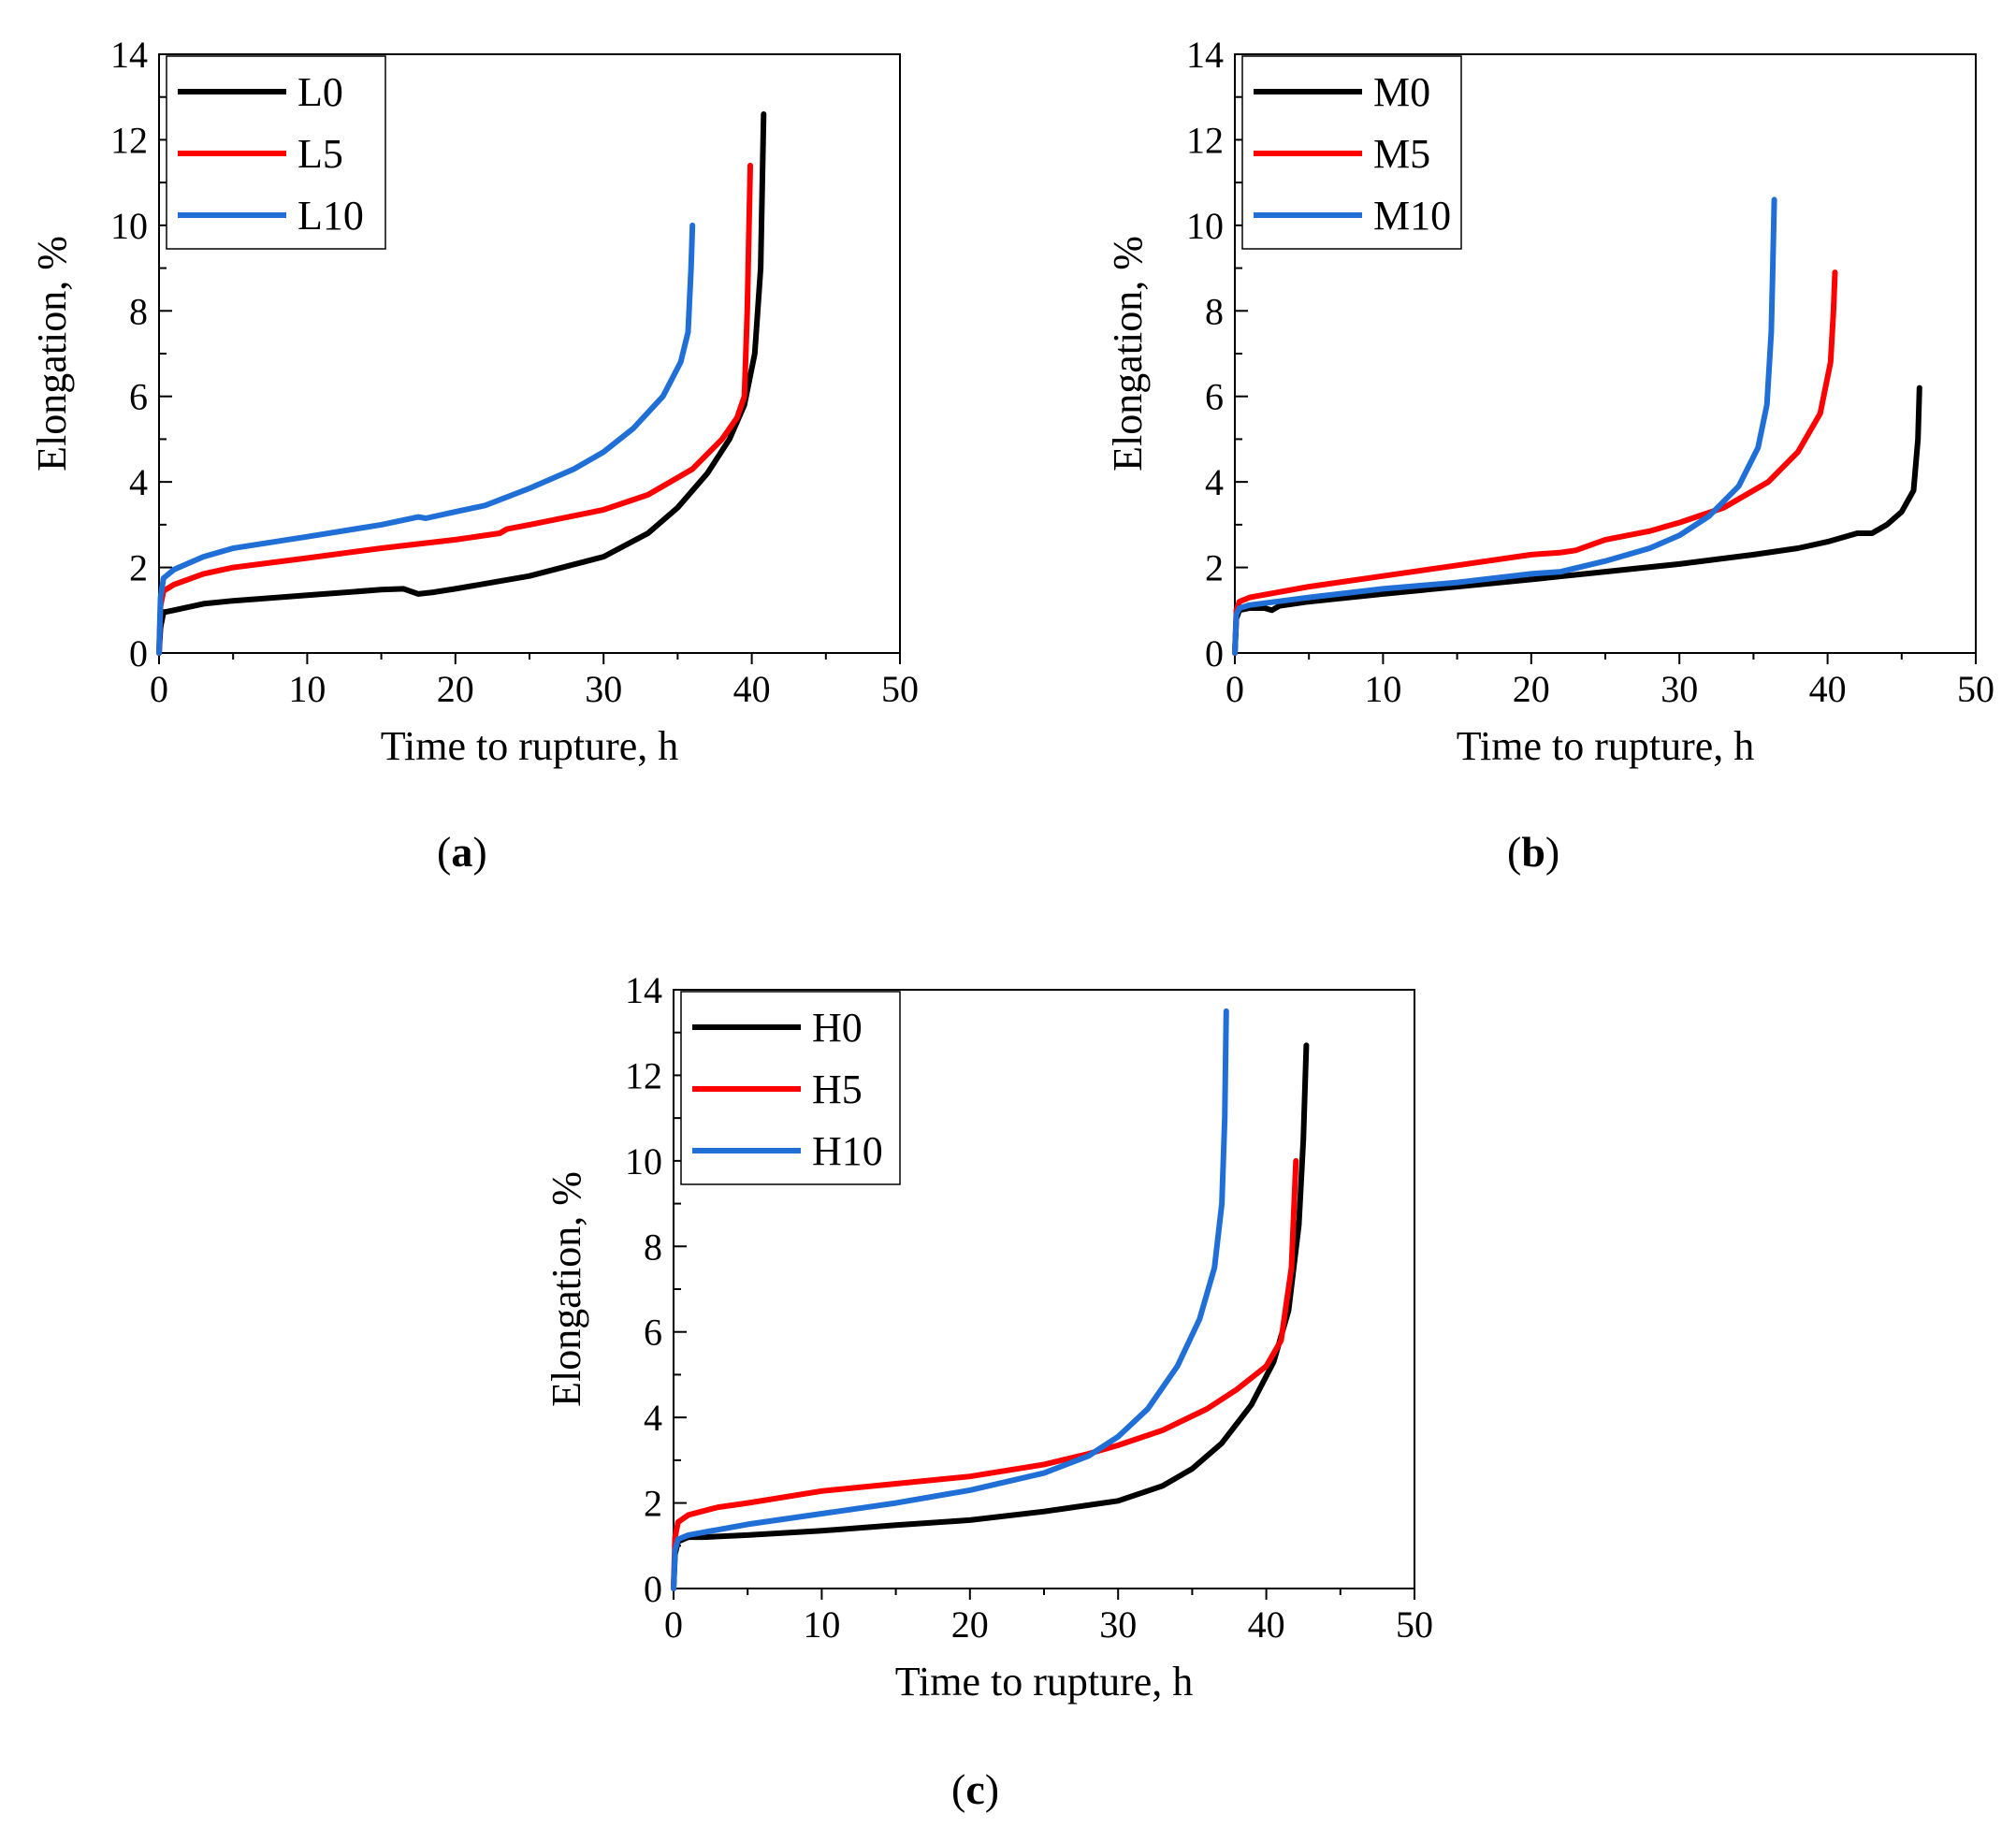 Image resolution: width=2016 pixels, height=1828 pixels. I want to click on series-line-M5, so click(1535, 463).